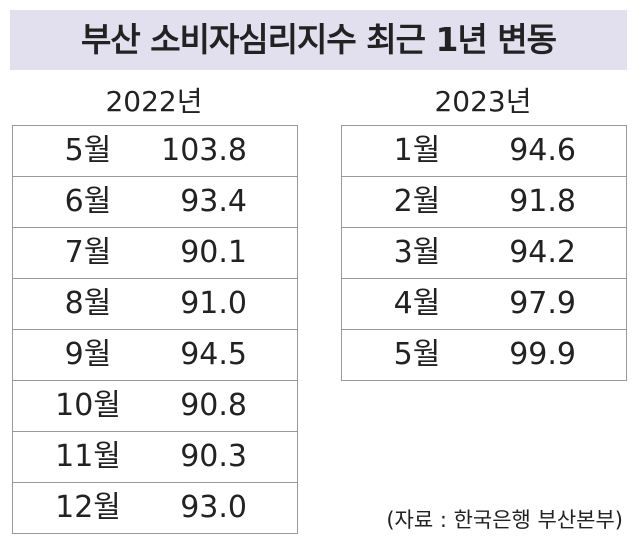 The image size is (637, 547). Describe the element at coordinates (484, 354) in the screenshot. I see `table-row: 5월 99.9` at that location.